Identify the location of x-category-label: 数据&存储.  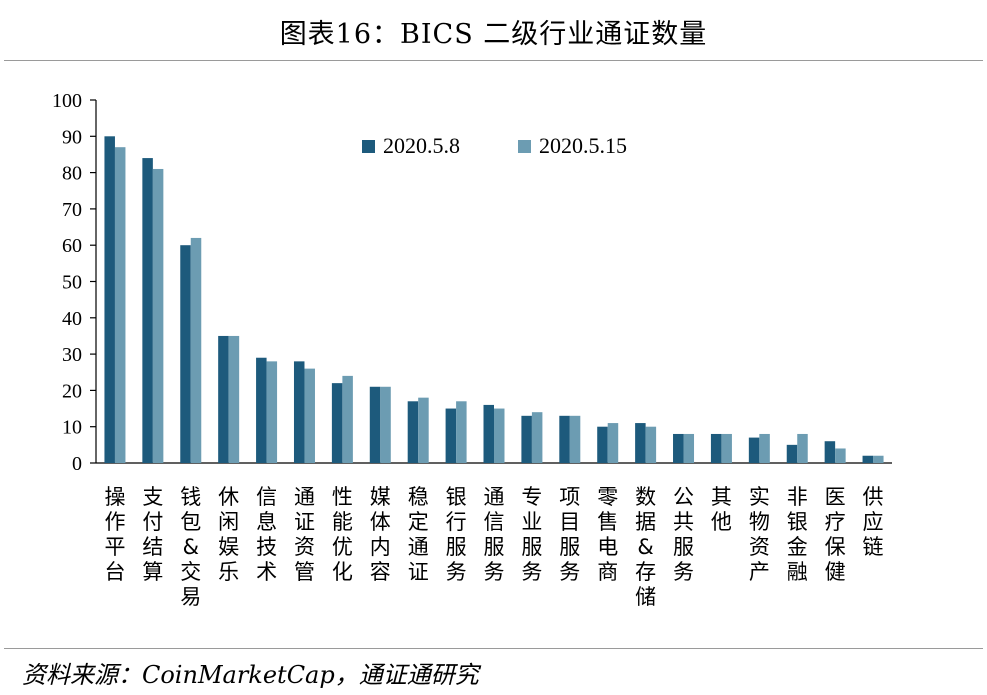
(645, 547).